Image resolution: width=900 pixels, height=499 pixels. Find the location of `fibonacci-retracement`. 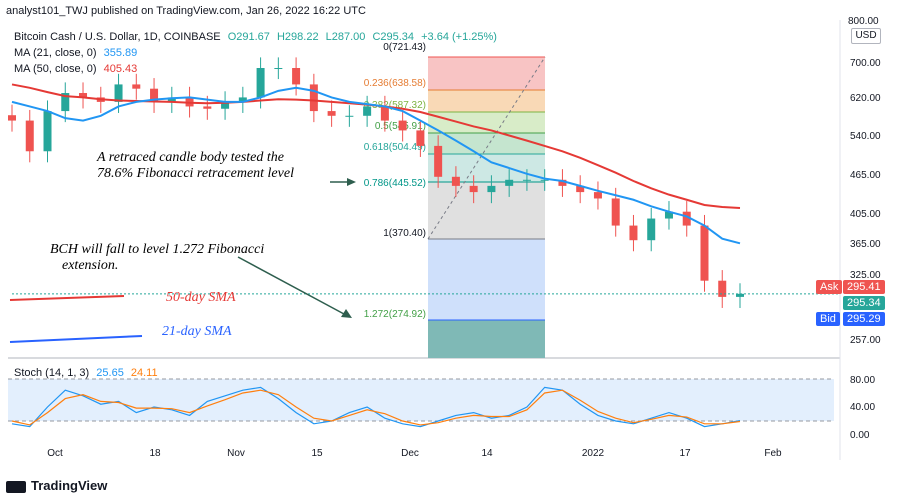

fibonacci-retracement is located at coordinates (486, 207).